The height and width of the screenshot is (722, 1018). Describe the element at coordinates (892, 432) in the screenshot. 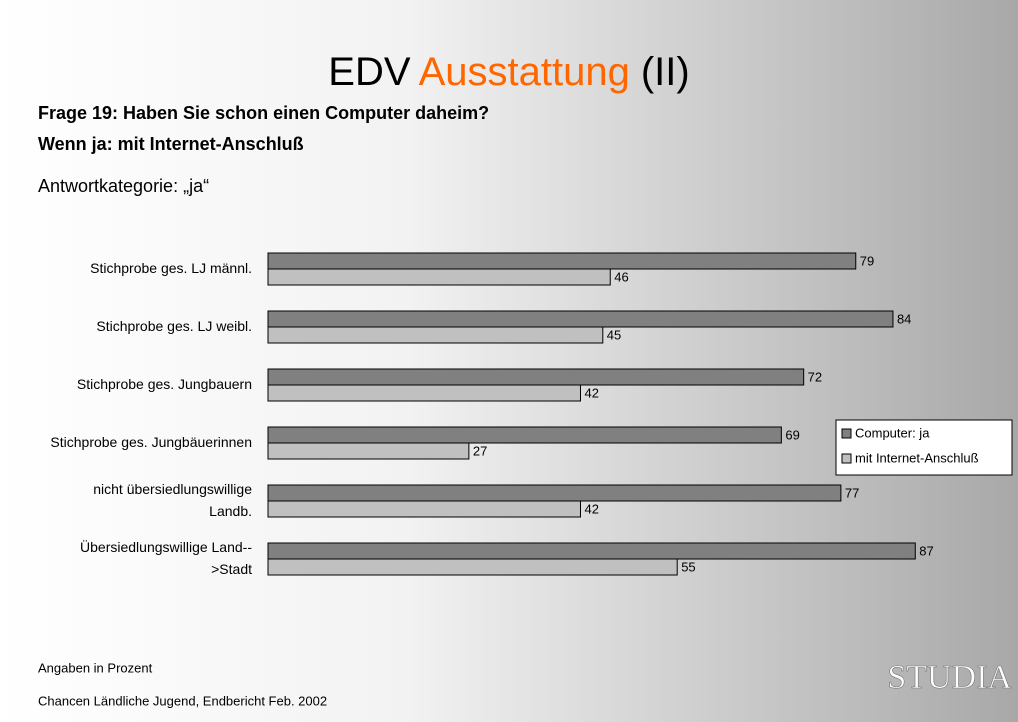

I see `legend-label: Computer: ja` at that location.